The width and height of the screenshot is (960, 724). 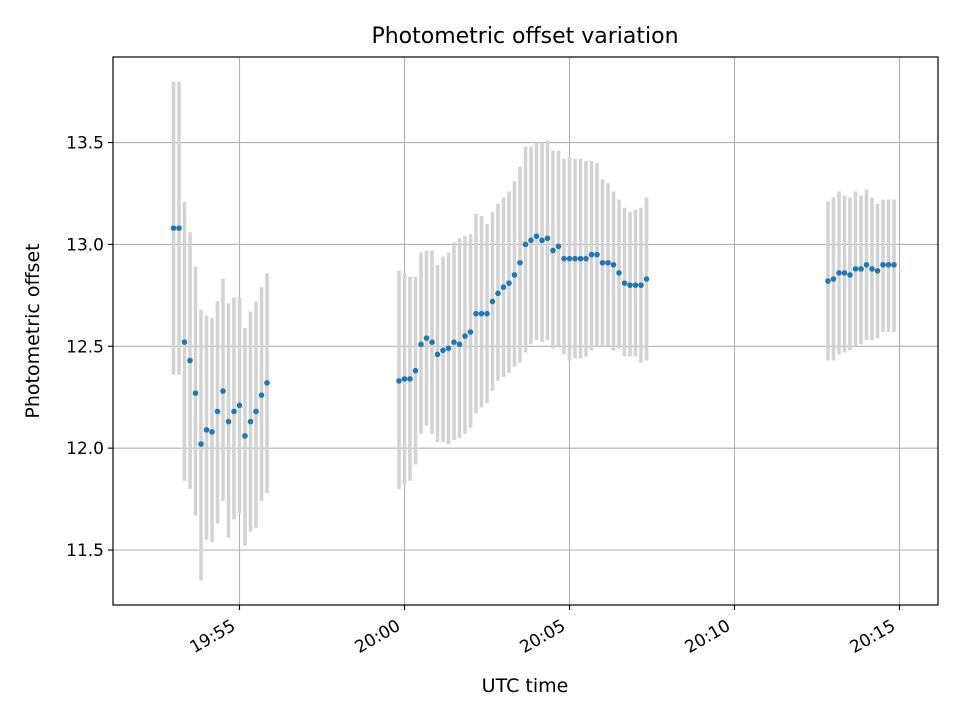 I want to click on y-tick-label: 13.0, so click(x=85, y=245).